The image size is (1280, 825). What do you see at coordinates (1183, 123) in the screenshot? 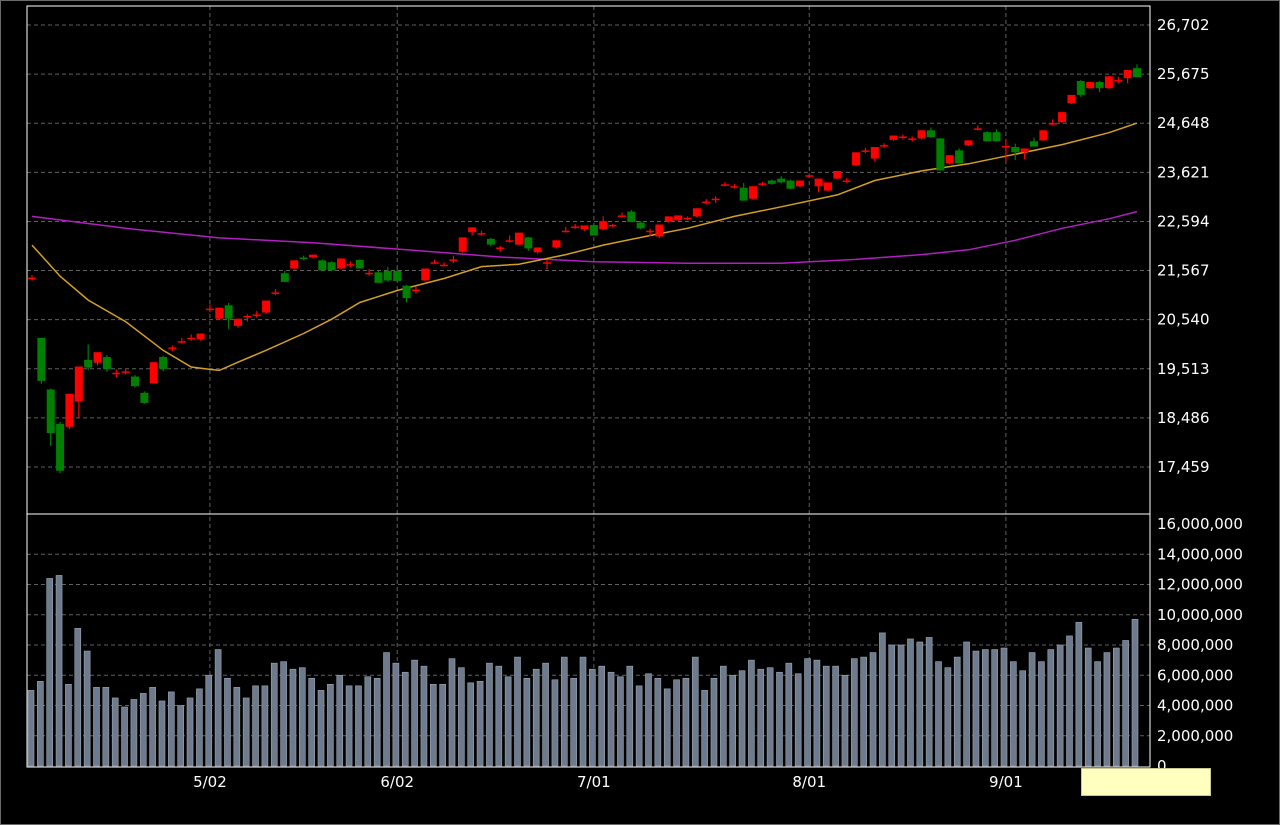
I see `price-tick-label: 24,648` at bounding box center [1183, 123].